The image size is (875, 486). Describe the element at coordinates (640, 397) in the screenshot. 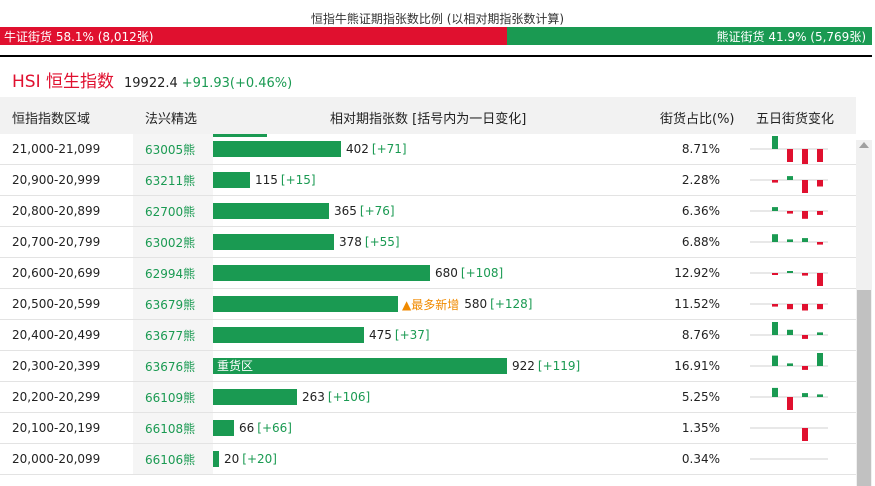

I see `share-cell: 5.25%` at that location.